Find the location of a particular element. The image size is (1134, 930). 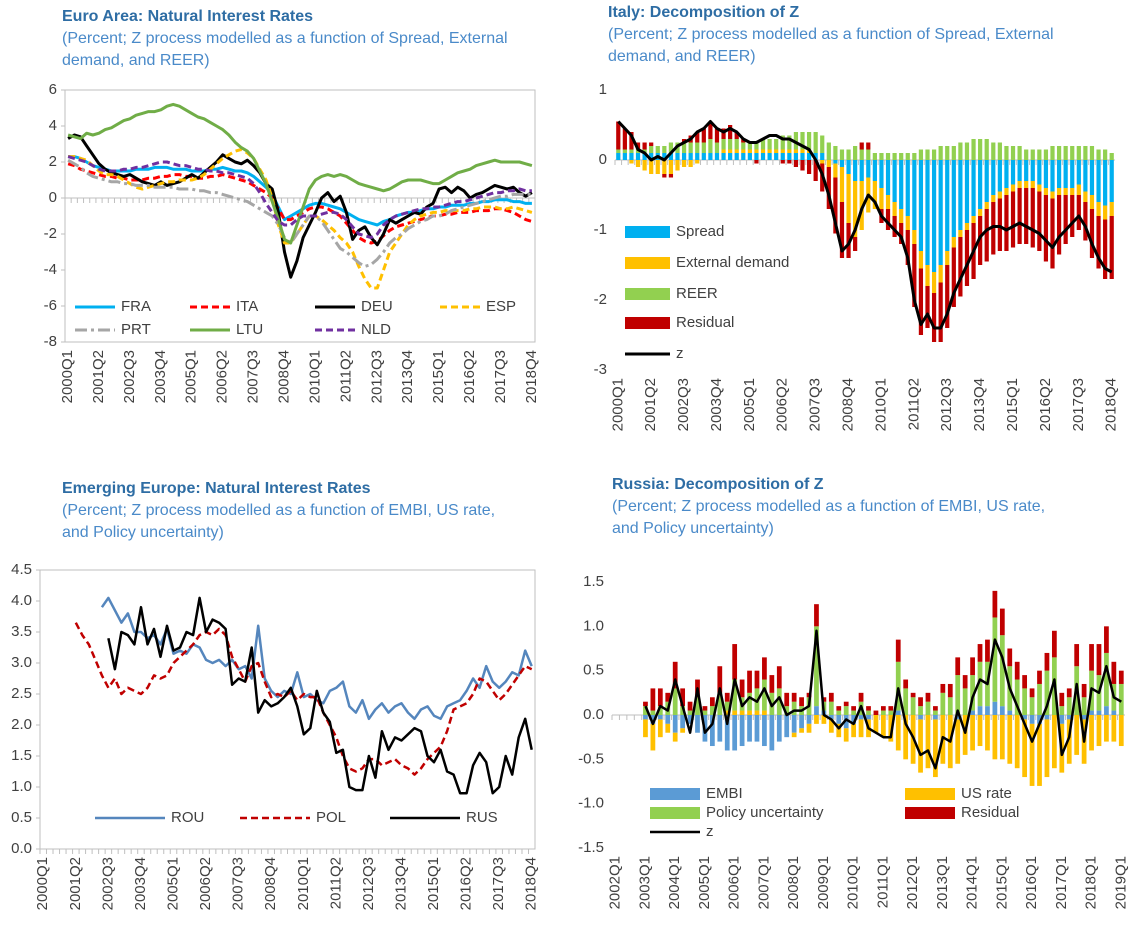

legend-label: POL is located at coordinates (331, 817).